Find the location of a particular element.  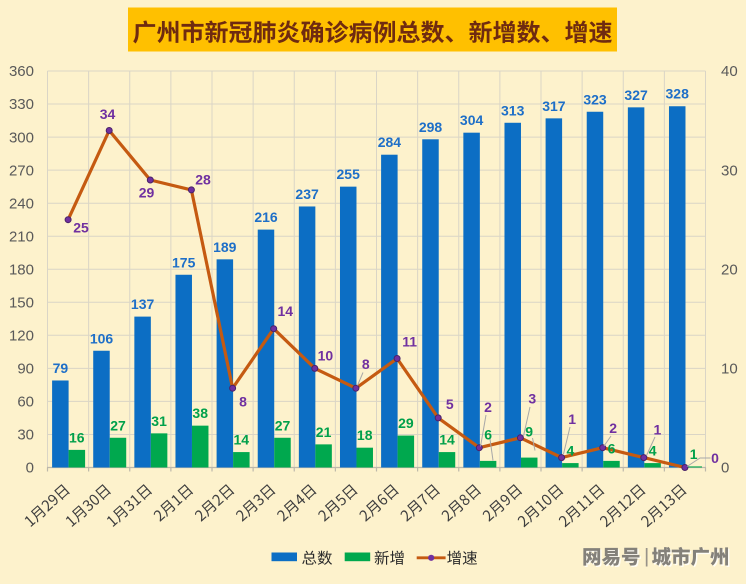

svg-text: 330 is located at coordinates (21, 104).